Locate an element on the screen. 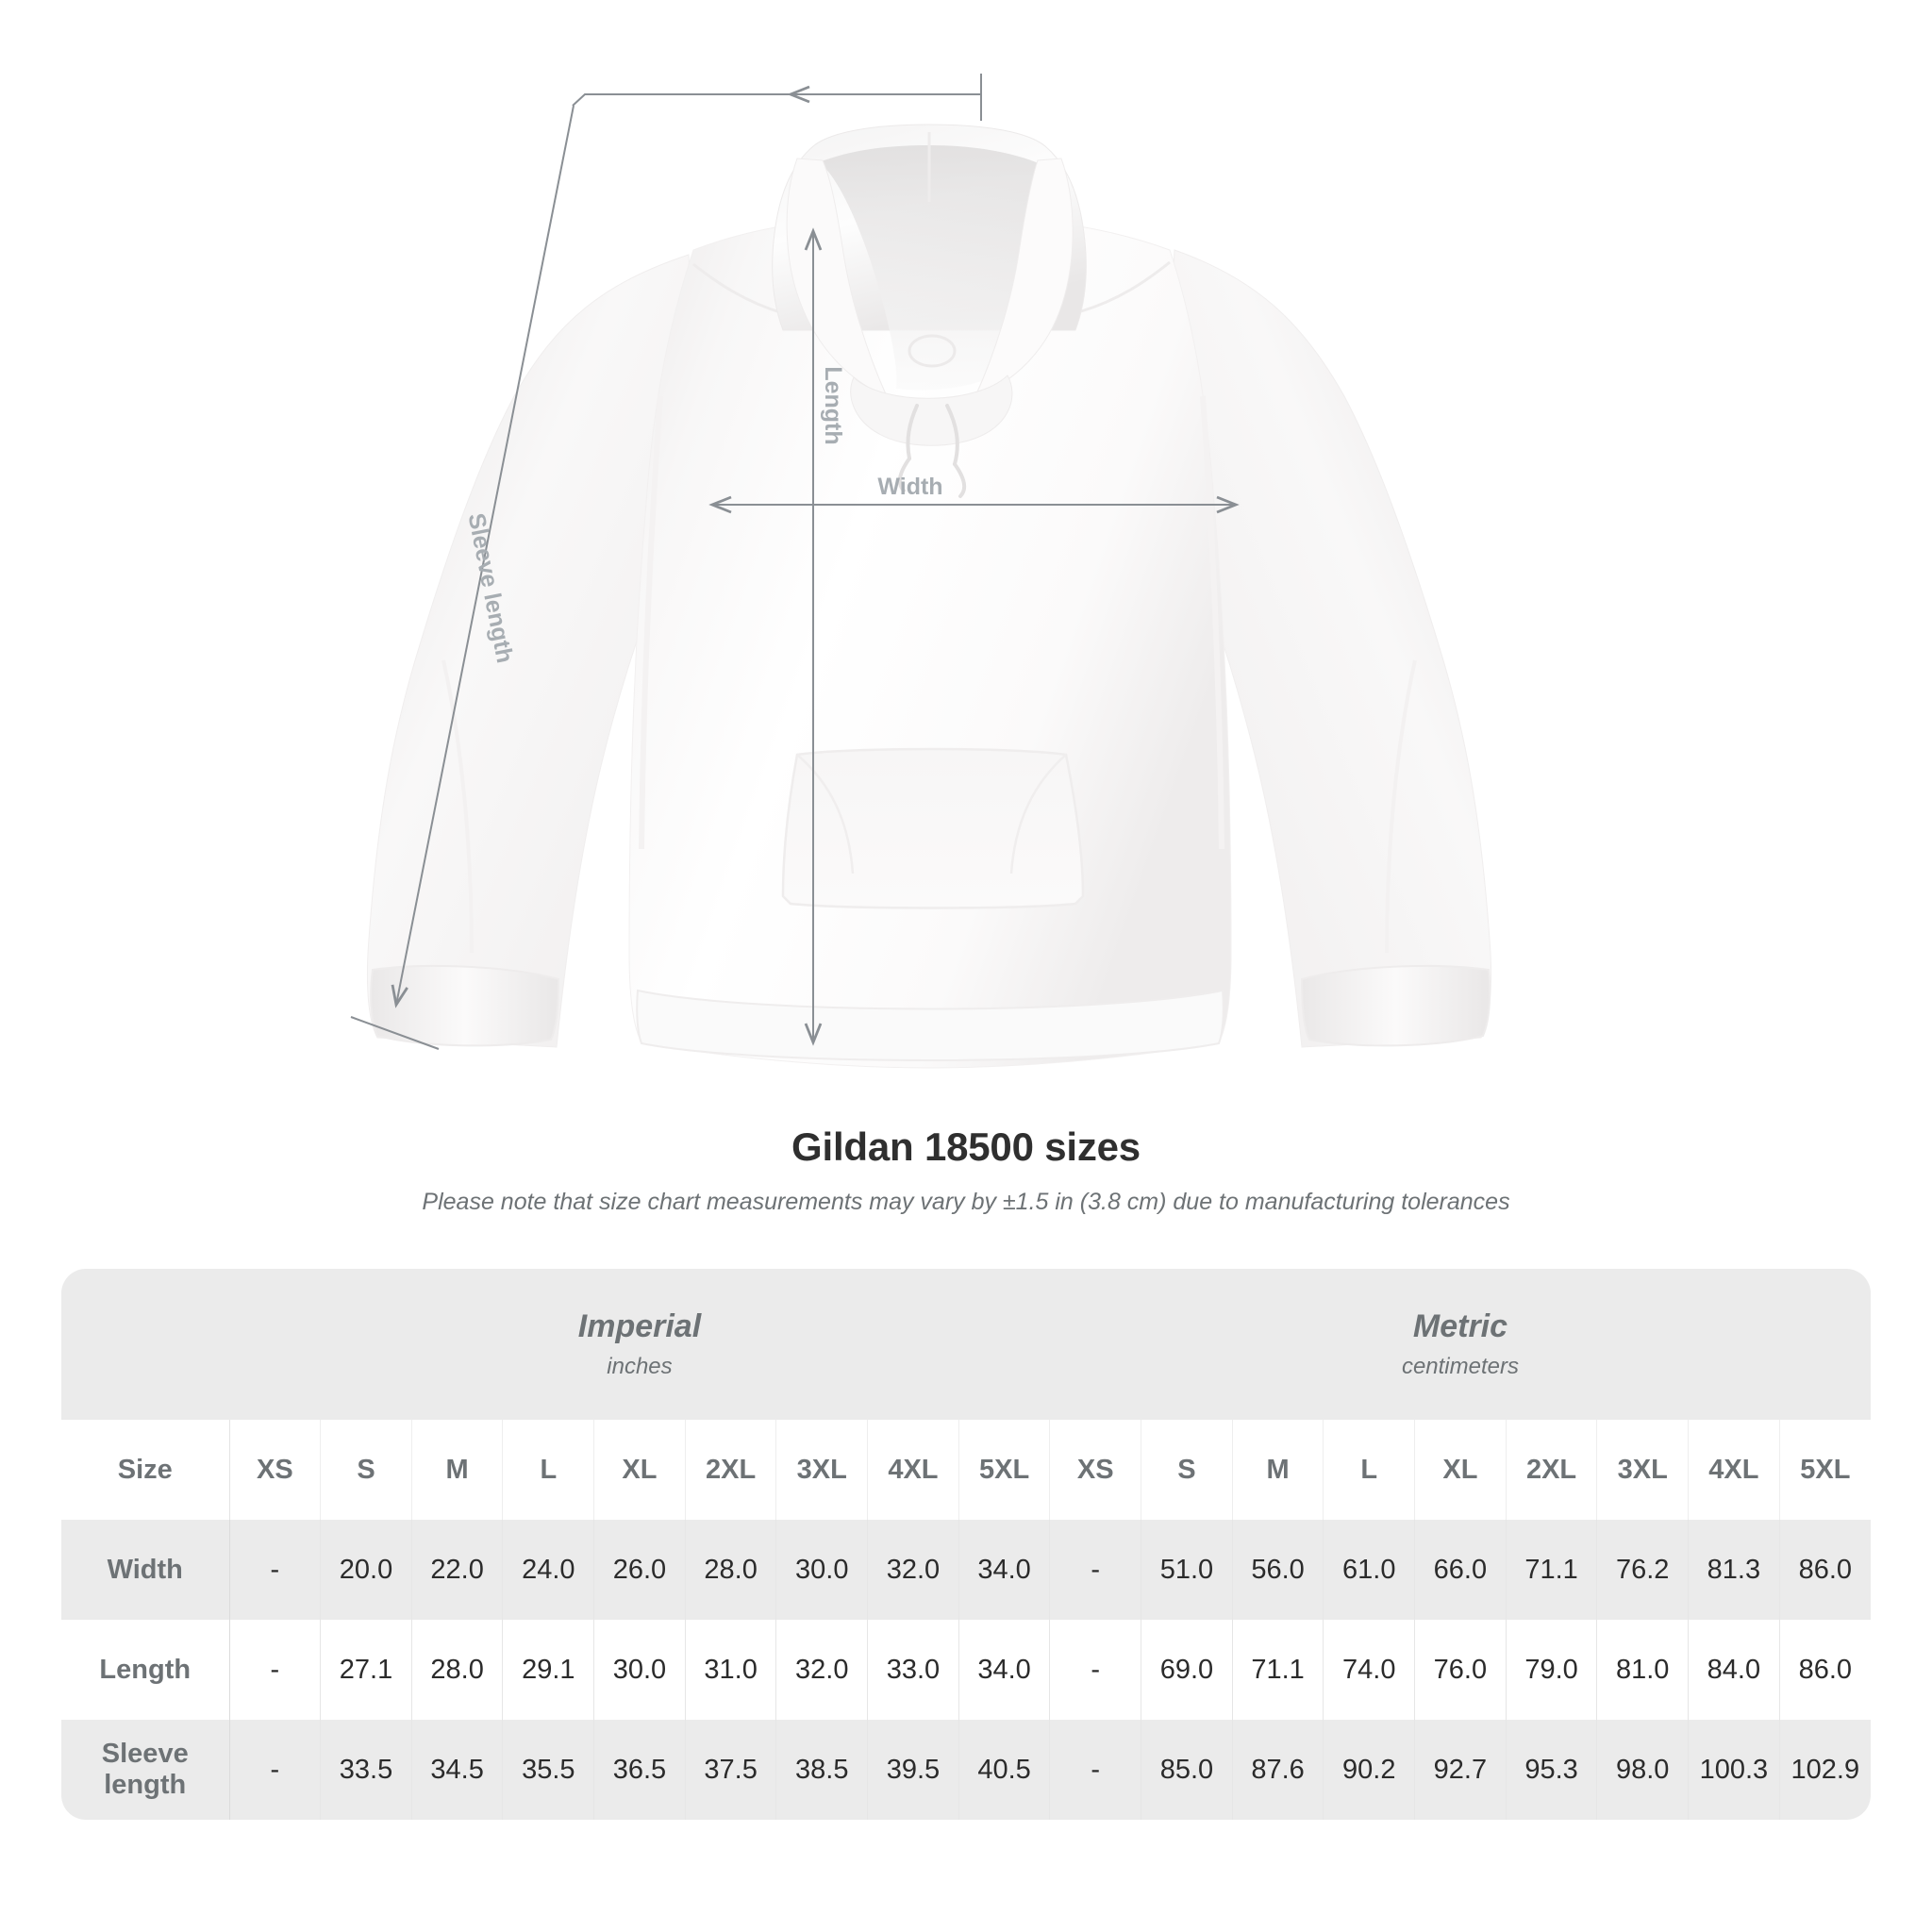  unit-header-metric: Metric centimeters is located at coordinates (1460, 1344).